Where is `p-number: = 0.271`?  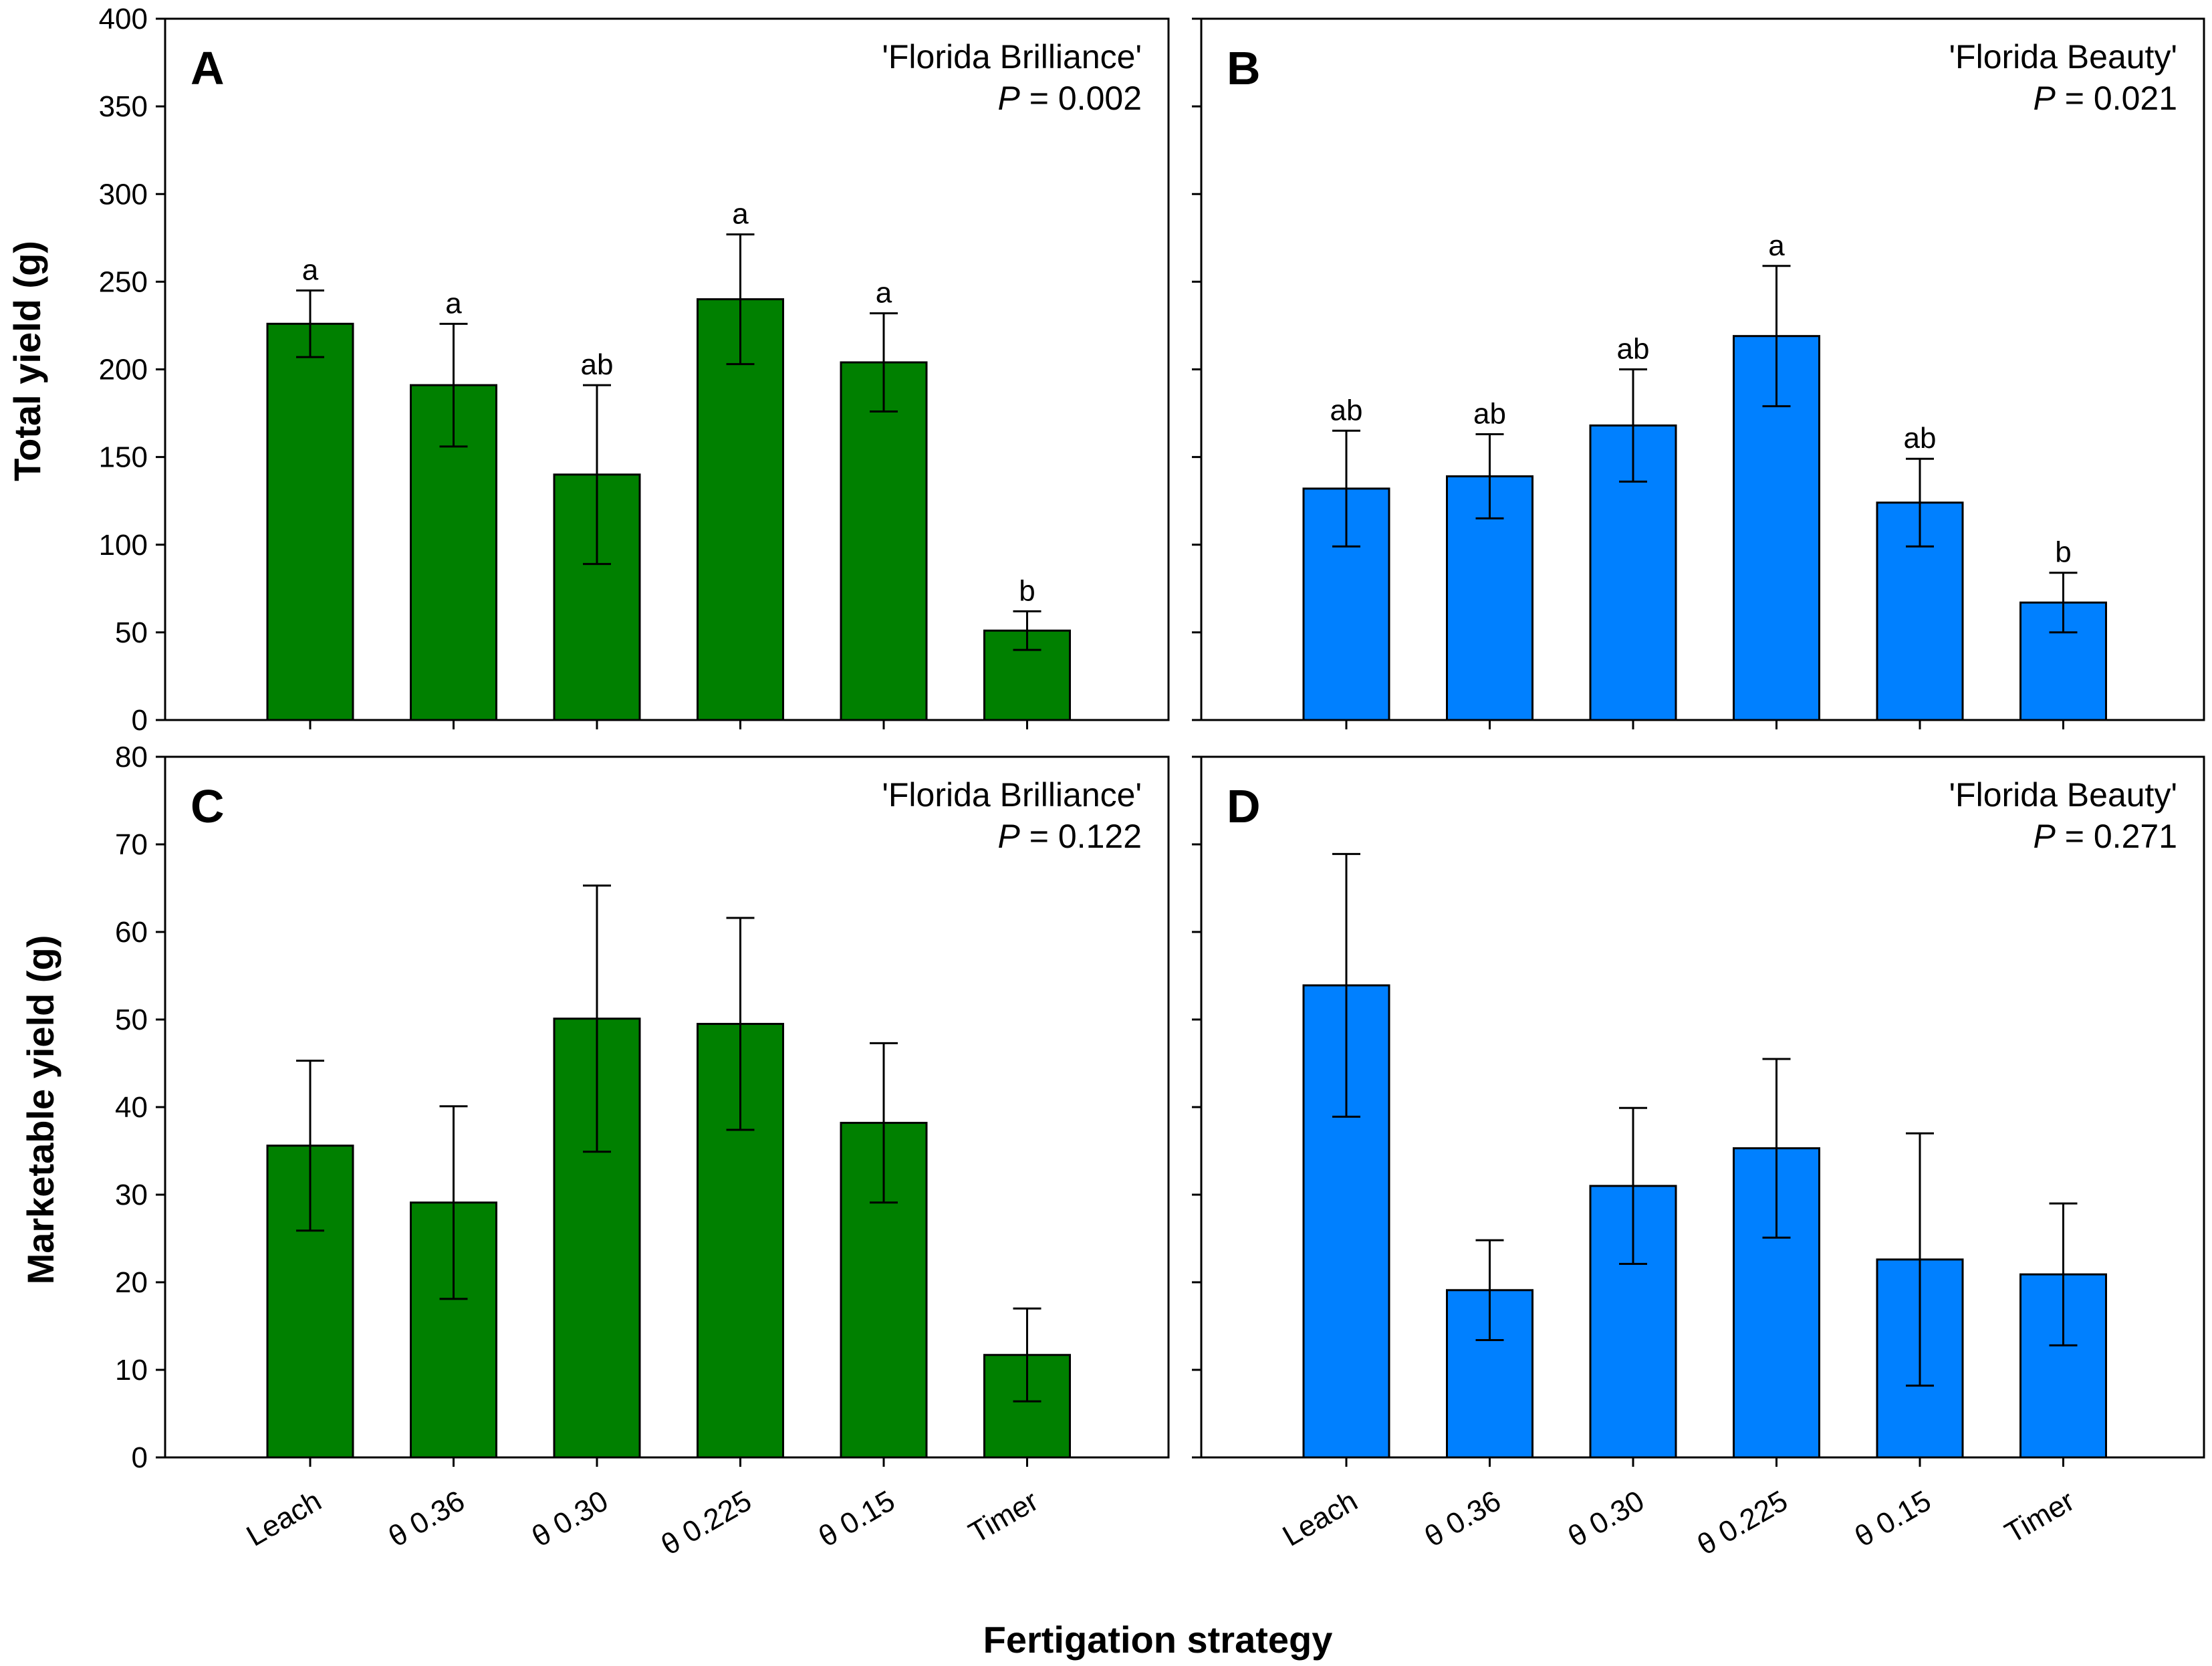 p-number: = 0.271 is located at coordinates (2116, 836).